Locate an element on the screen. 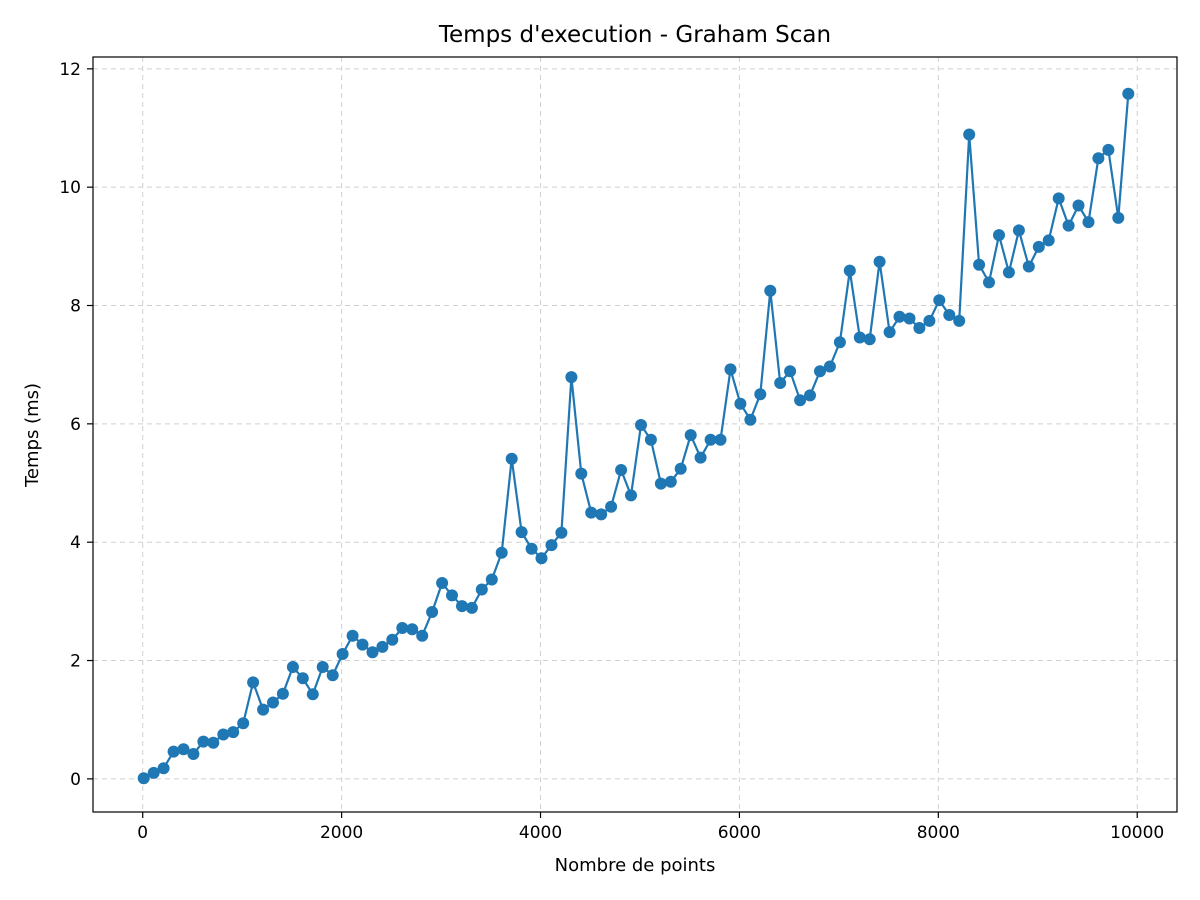 This screenshot has height=900, width=1200. y-tick-label: 4 is located at coordinates (75, 543).